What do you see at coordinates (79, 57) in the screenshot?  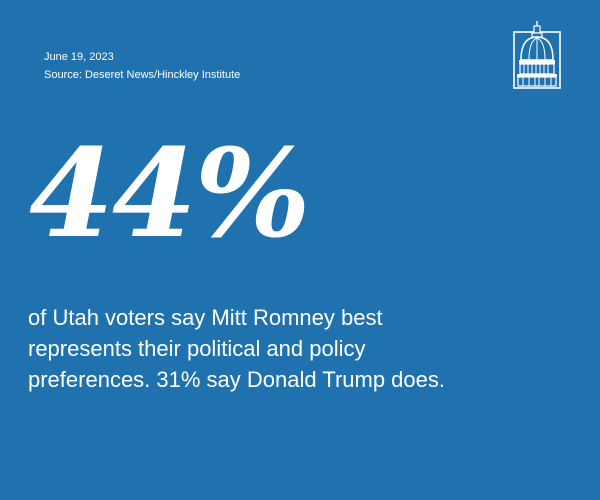 I see `publish-date: June 19, 2023` at bounding box center [79, 57].